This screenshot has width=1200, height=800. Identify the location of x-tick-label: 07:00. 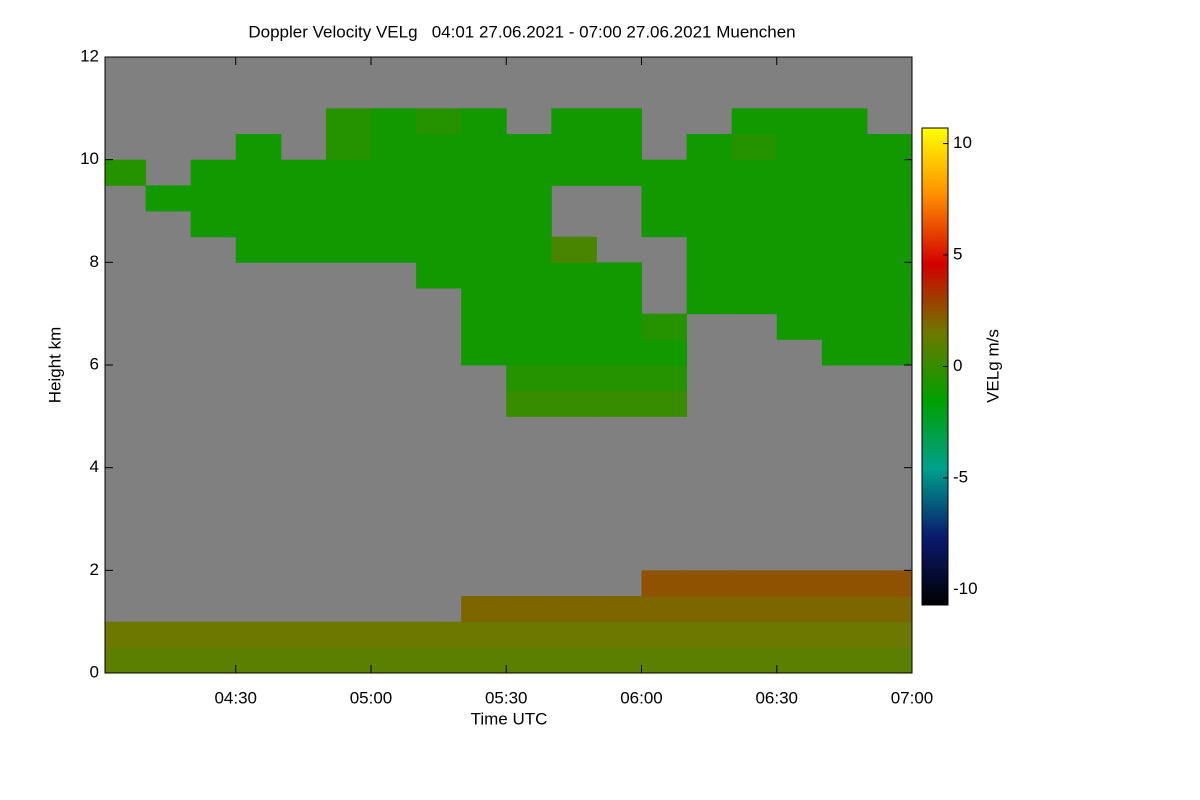
(912, 697).